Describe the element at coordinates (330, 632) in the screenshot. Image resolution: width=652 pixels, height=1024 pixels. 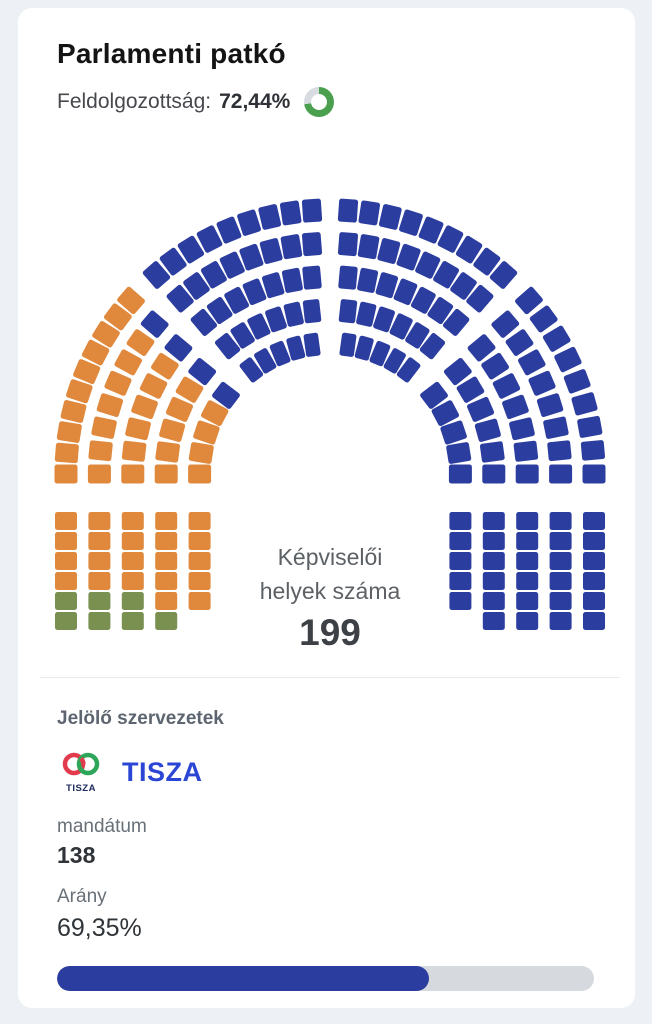
I see `total-seats-value: 199` at that location.